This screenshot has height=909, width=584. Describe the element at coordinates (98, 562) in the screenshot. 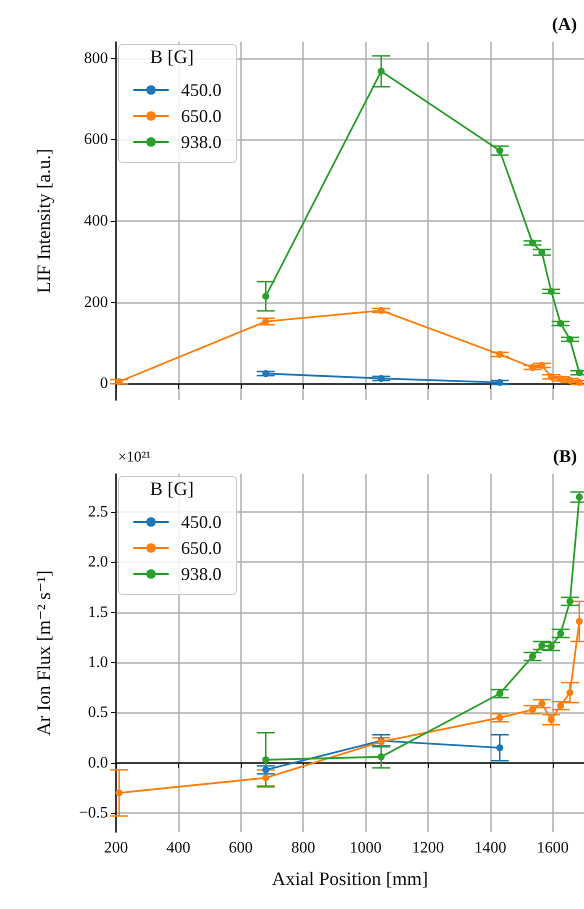

I see `y-tick-label: 2.0` at that location.